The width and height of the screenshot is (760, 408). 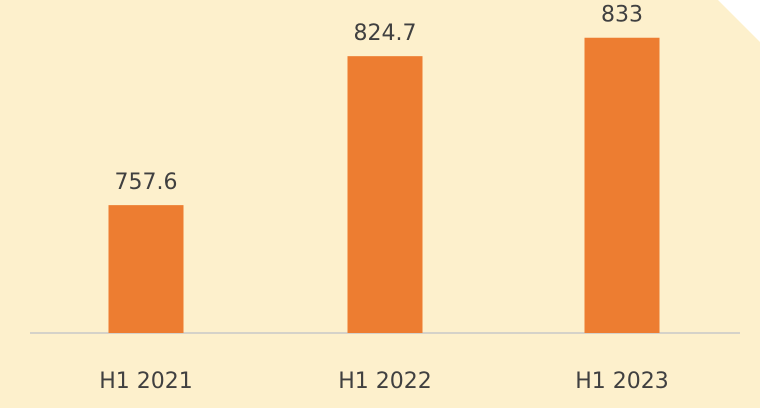 What do you see at coordinates (385, 381) in the screenshot?
I see `x-tick-label: H1 2022` at bounding box center [385, 381].